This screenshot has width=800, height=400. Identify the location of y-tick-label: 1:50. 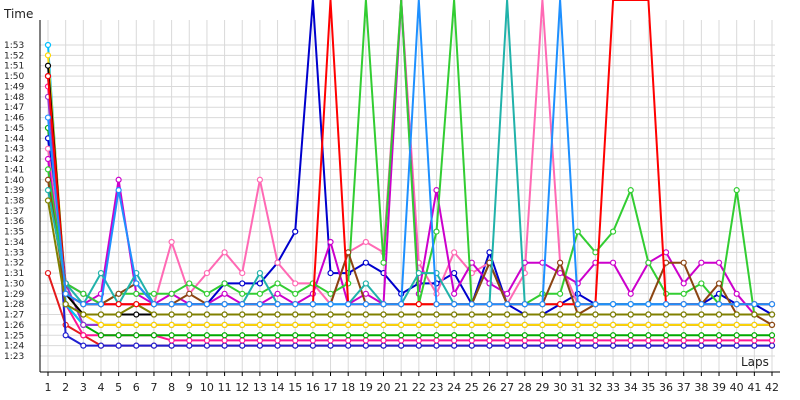
(14, 77).